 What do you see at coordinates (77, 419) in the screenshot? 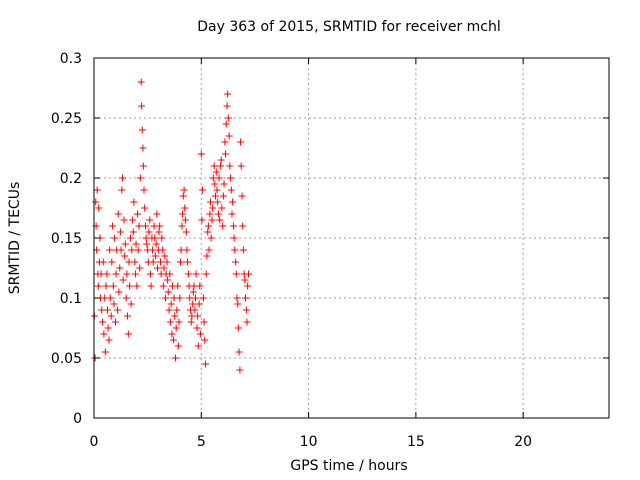
I see `y-tick-label: 0` at bounding box center [77, 419].